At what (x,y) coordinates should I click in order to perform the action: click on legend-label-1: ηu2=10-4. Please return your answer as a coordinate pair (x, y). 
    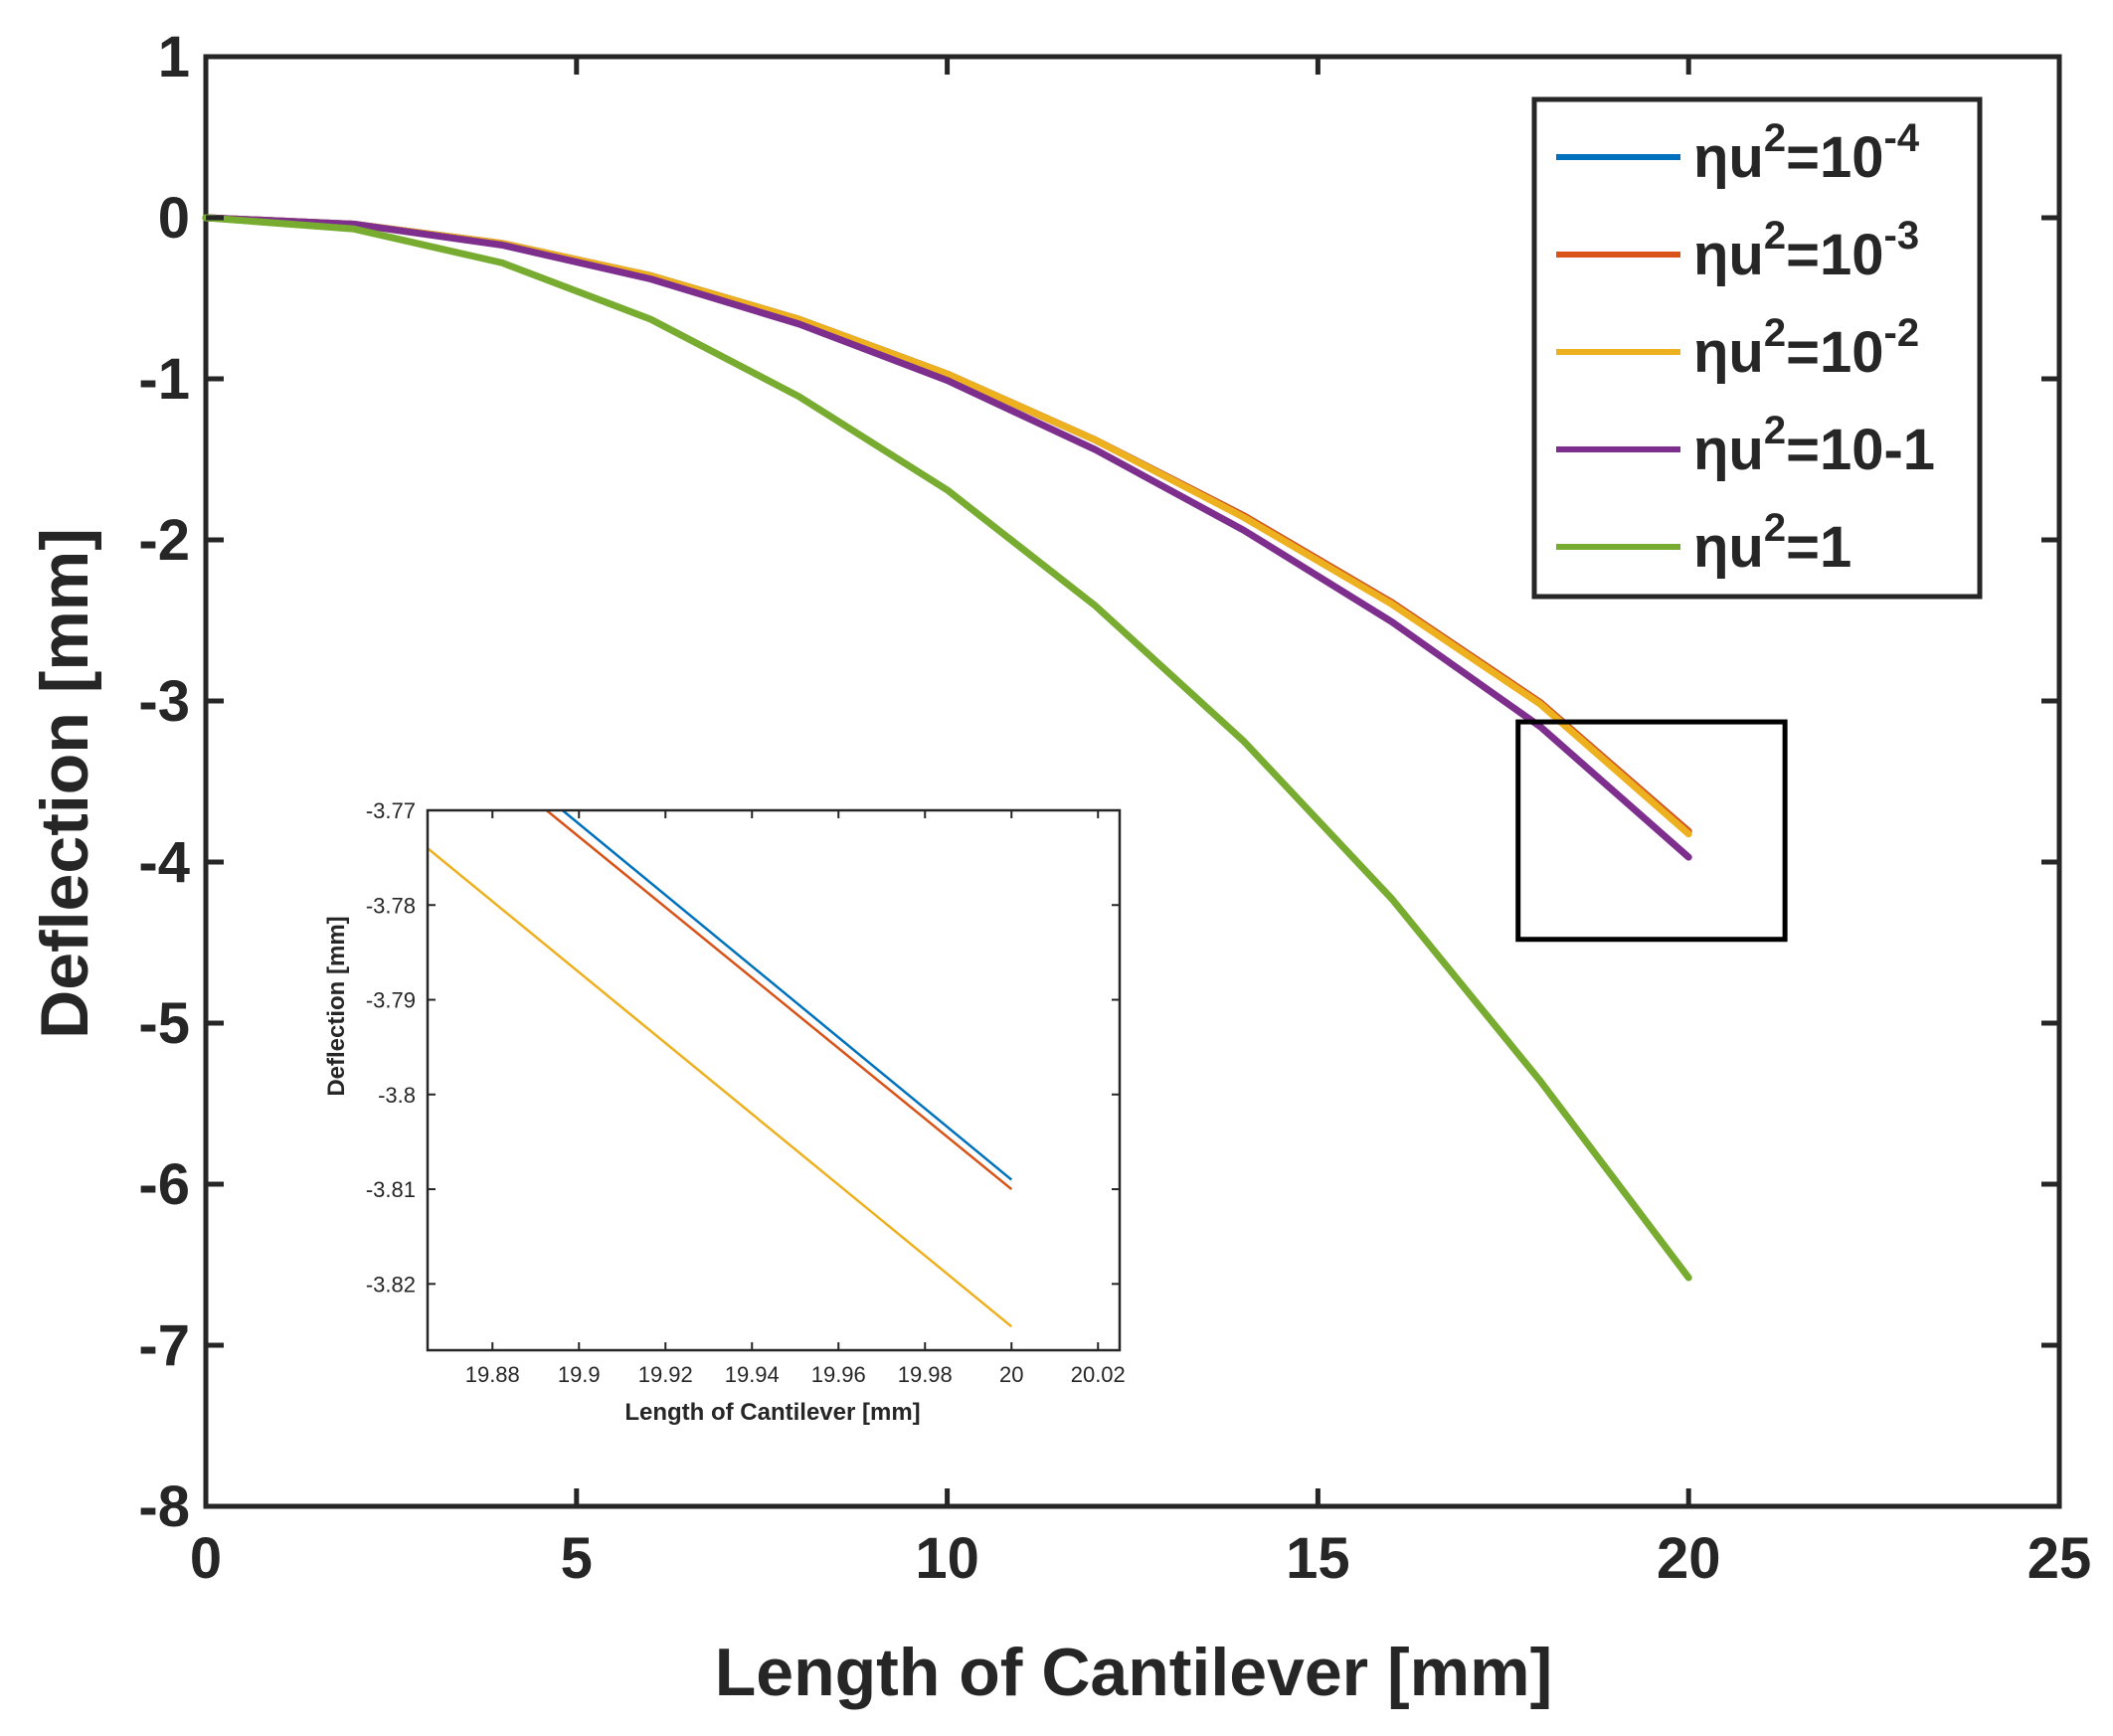
    Looking at the image, I should click on (1806, 153).